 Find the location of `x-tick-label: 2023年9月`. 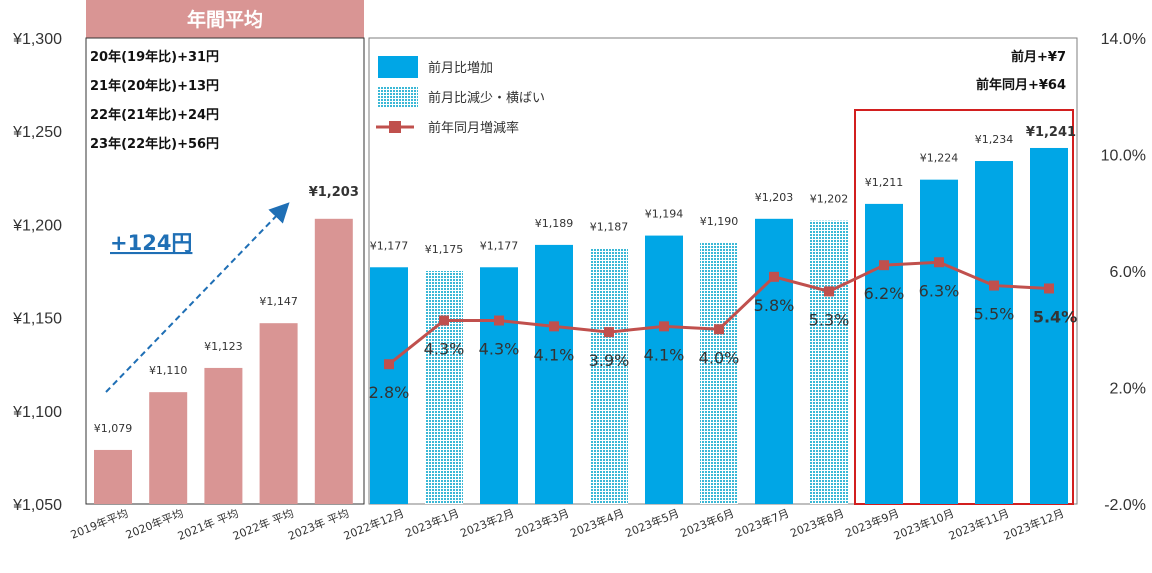

x-tick-label: 2023年9月 is located at coordinates (872, 523).